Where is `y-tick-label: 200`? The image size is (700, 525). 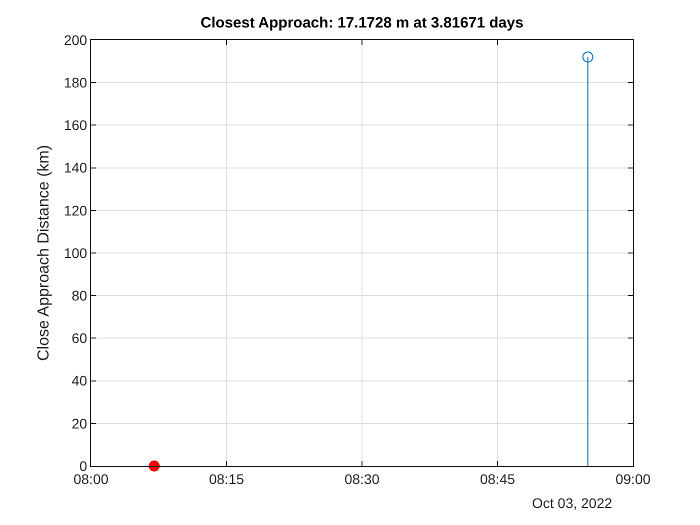 y-tick-label: 200 is located at coordinates (76, 40).